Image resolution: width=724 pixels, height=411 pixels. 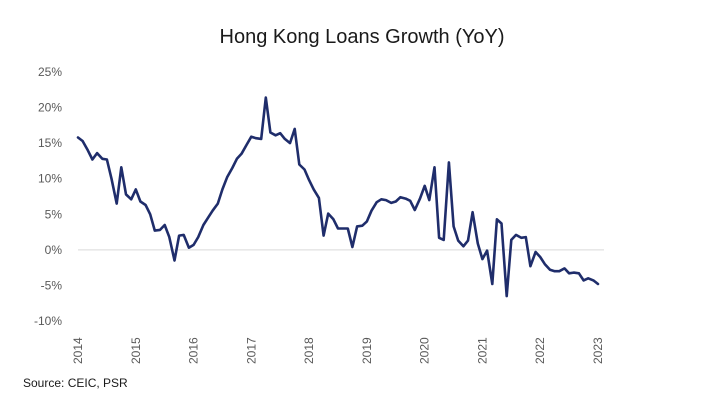 I want to click on x-tick-label: 2017, so click(x=251, y=350).